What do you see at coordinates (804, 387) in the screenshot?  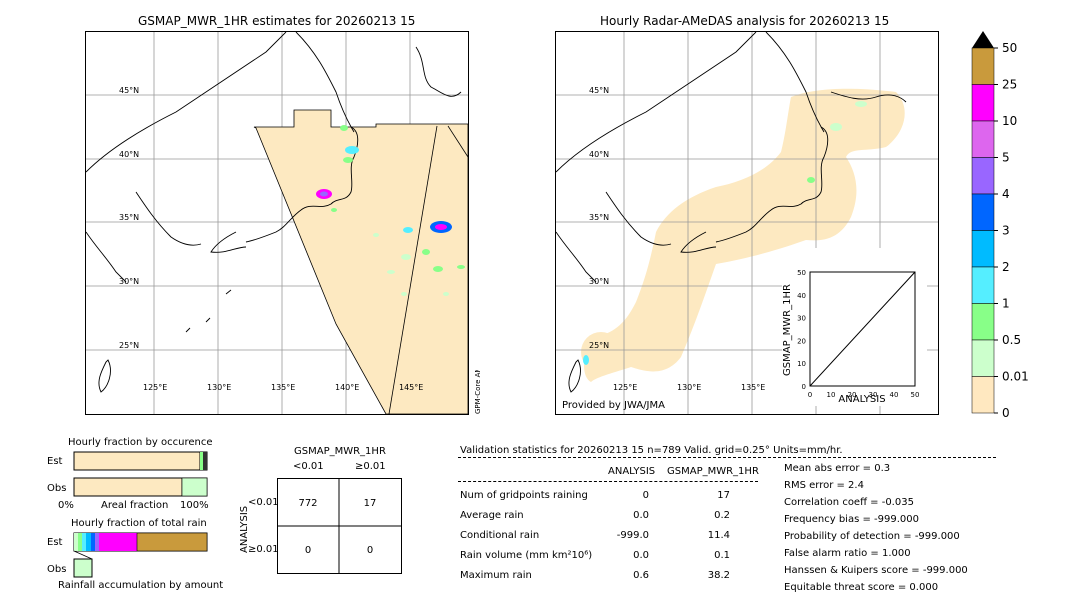 I see `inset-ytick: 0` at bounding box center [804, 387].